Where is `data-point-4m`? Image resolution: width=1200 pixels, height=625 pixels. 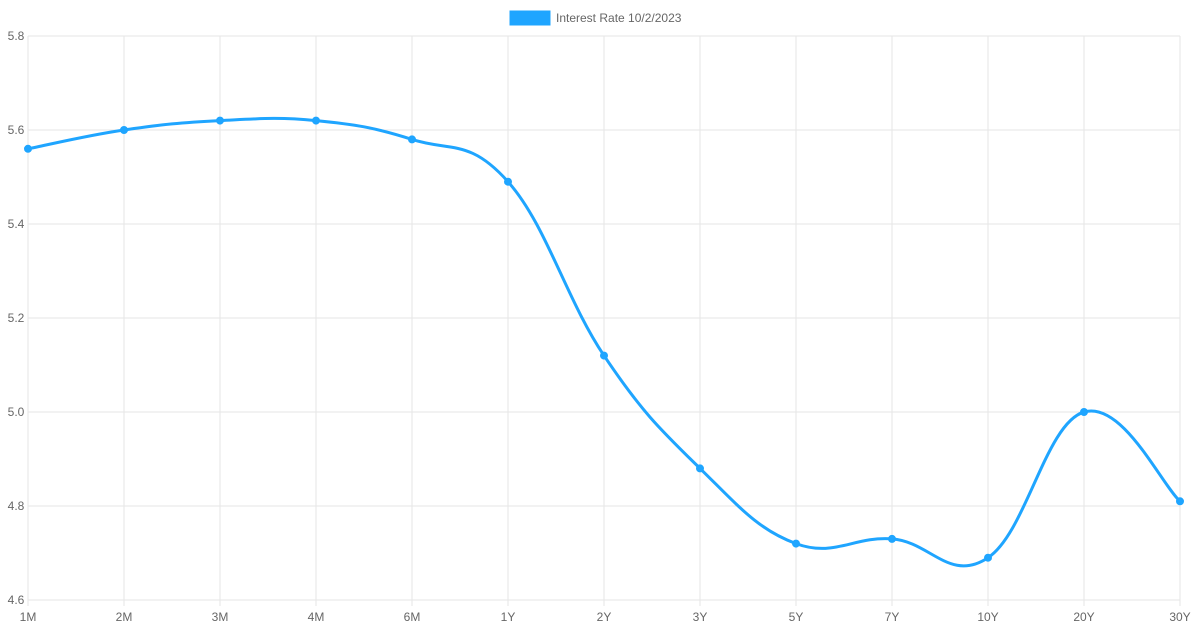
data-point-4m is located at coordinates (316, 120).